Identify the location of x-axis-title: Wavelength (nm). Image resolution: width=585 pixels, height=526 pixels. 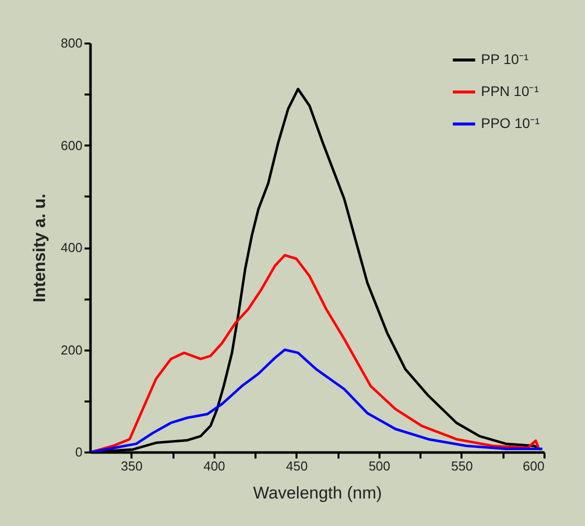
(317, 493).